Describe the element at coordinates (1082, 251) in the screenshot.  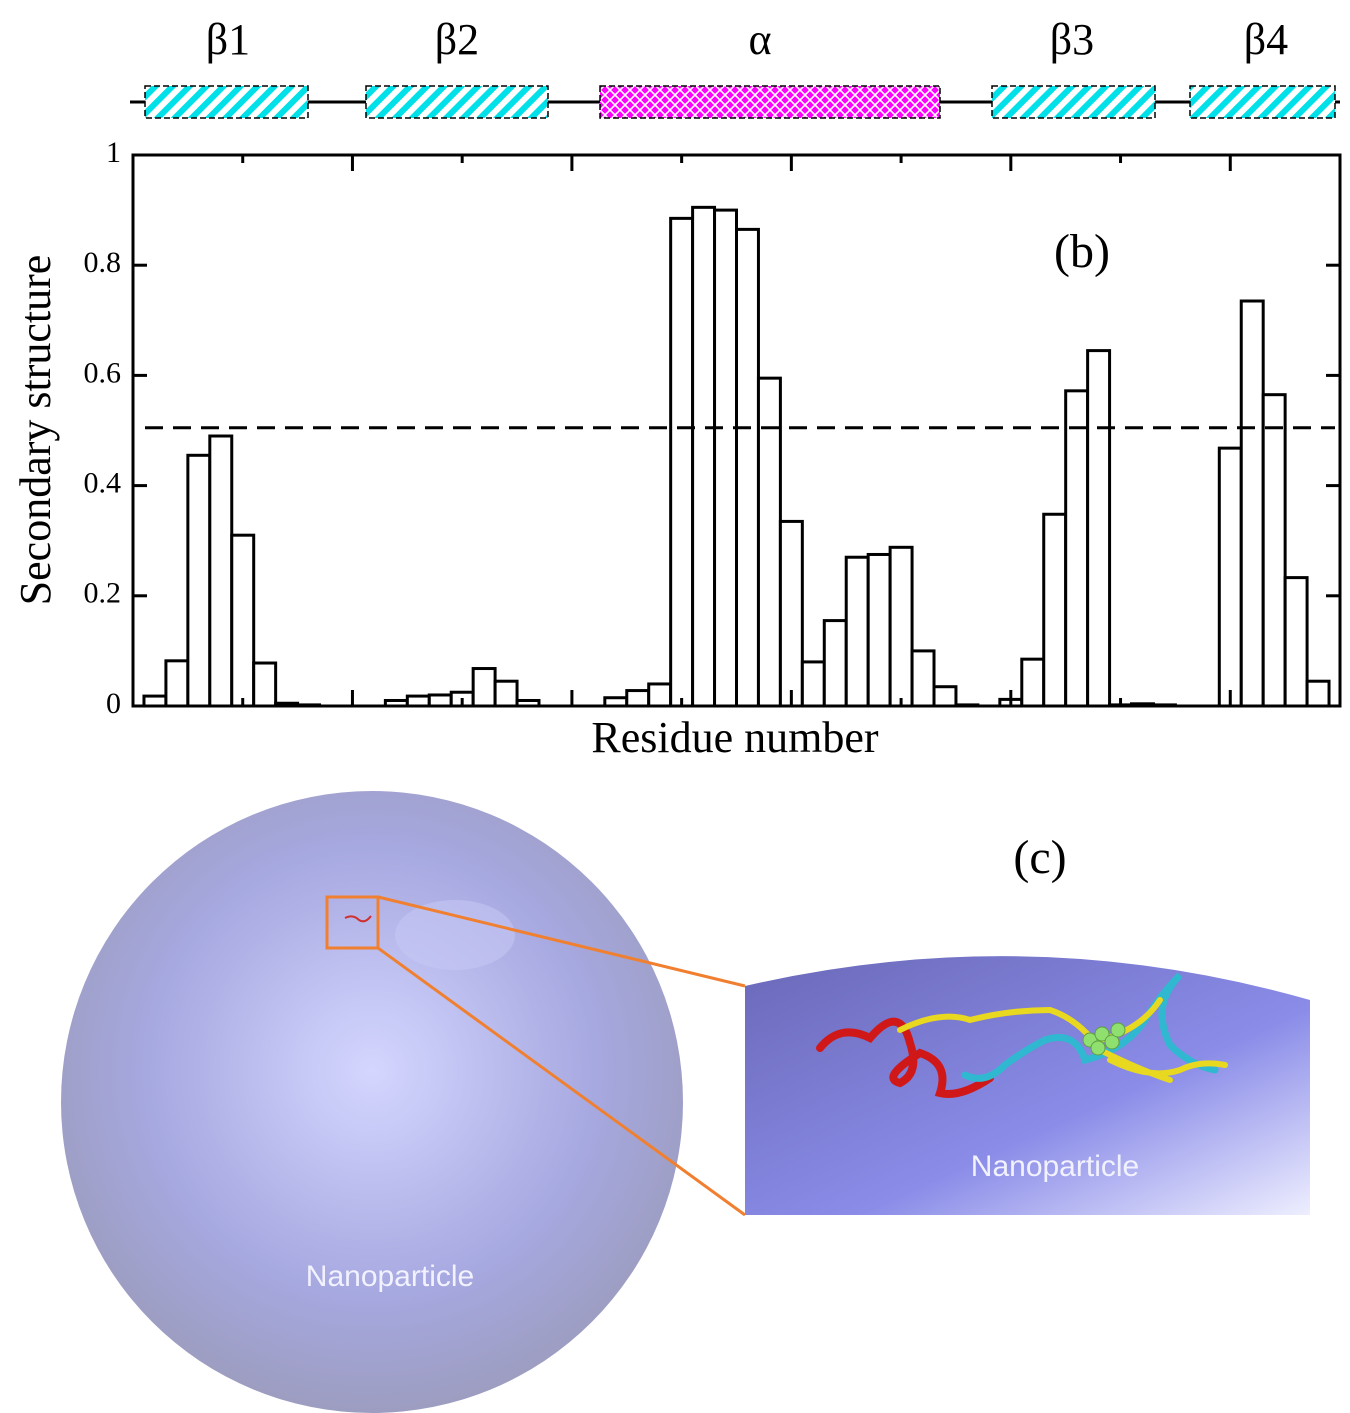
I see `panel-label: (b)` at that location.